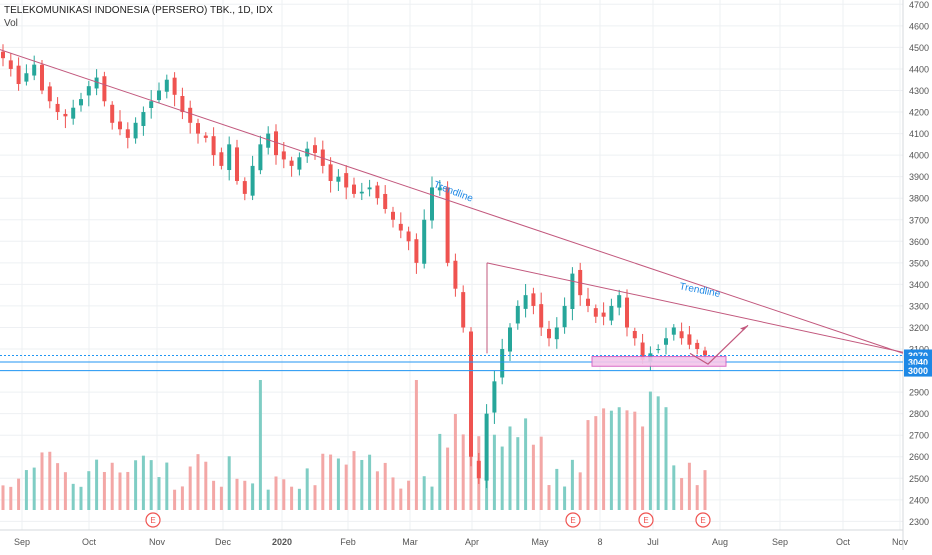  Describe the element at coordinates (919, 134) in the screenshot. I see `y-tick-label: 4100` at that location.